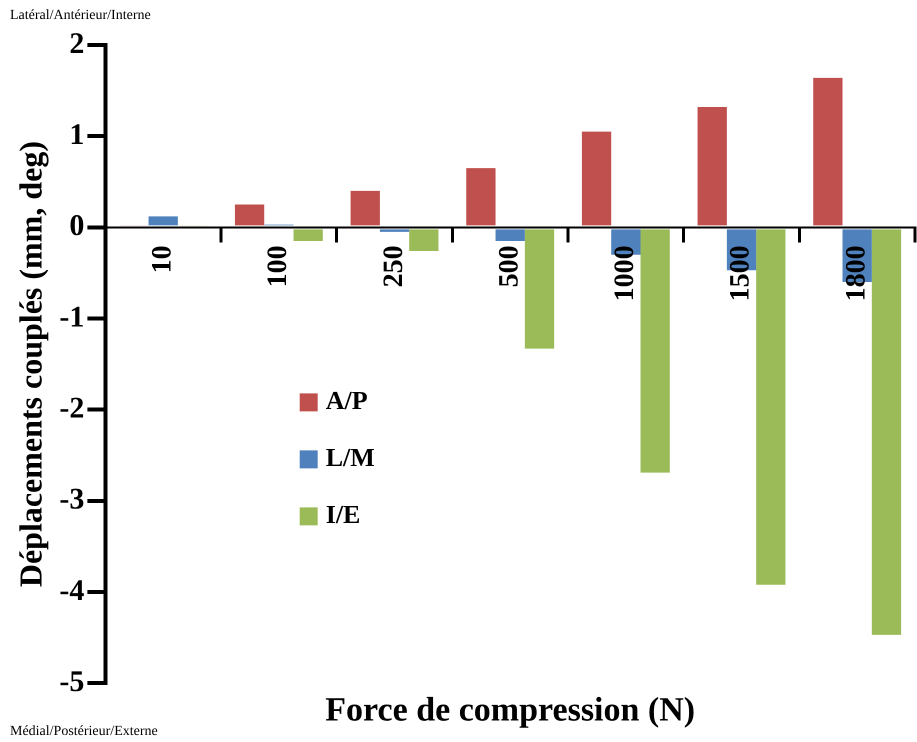 This screenshot has height=742, width=917. What do you see at coordinates (740, 273) in the screenshot?
I see `x-tick-label: 1500` at bounding box center [740, 273].